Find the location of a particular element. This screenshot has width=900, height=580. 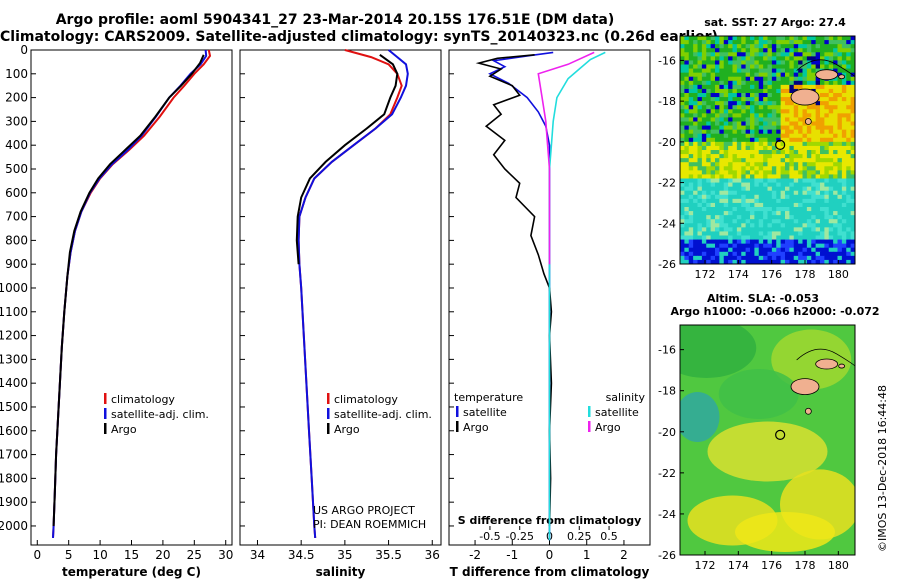

depth-tick-label: 100 is located at coordinates (16, 74).